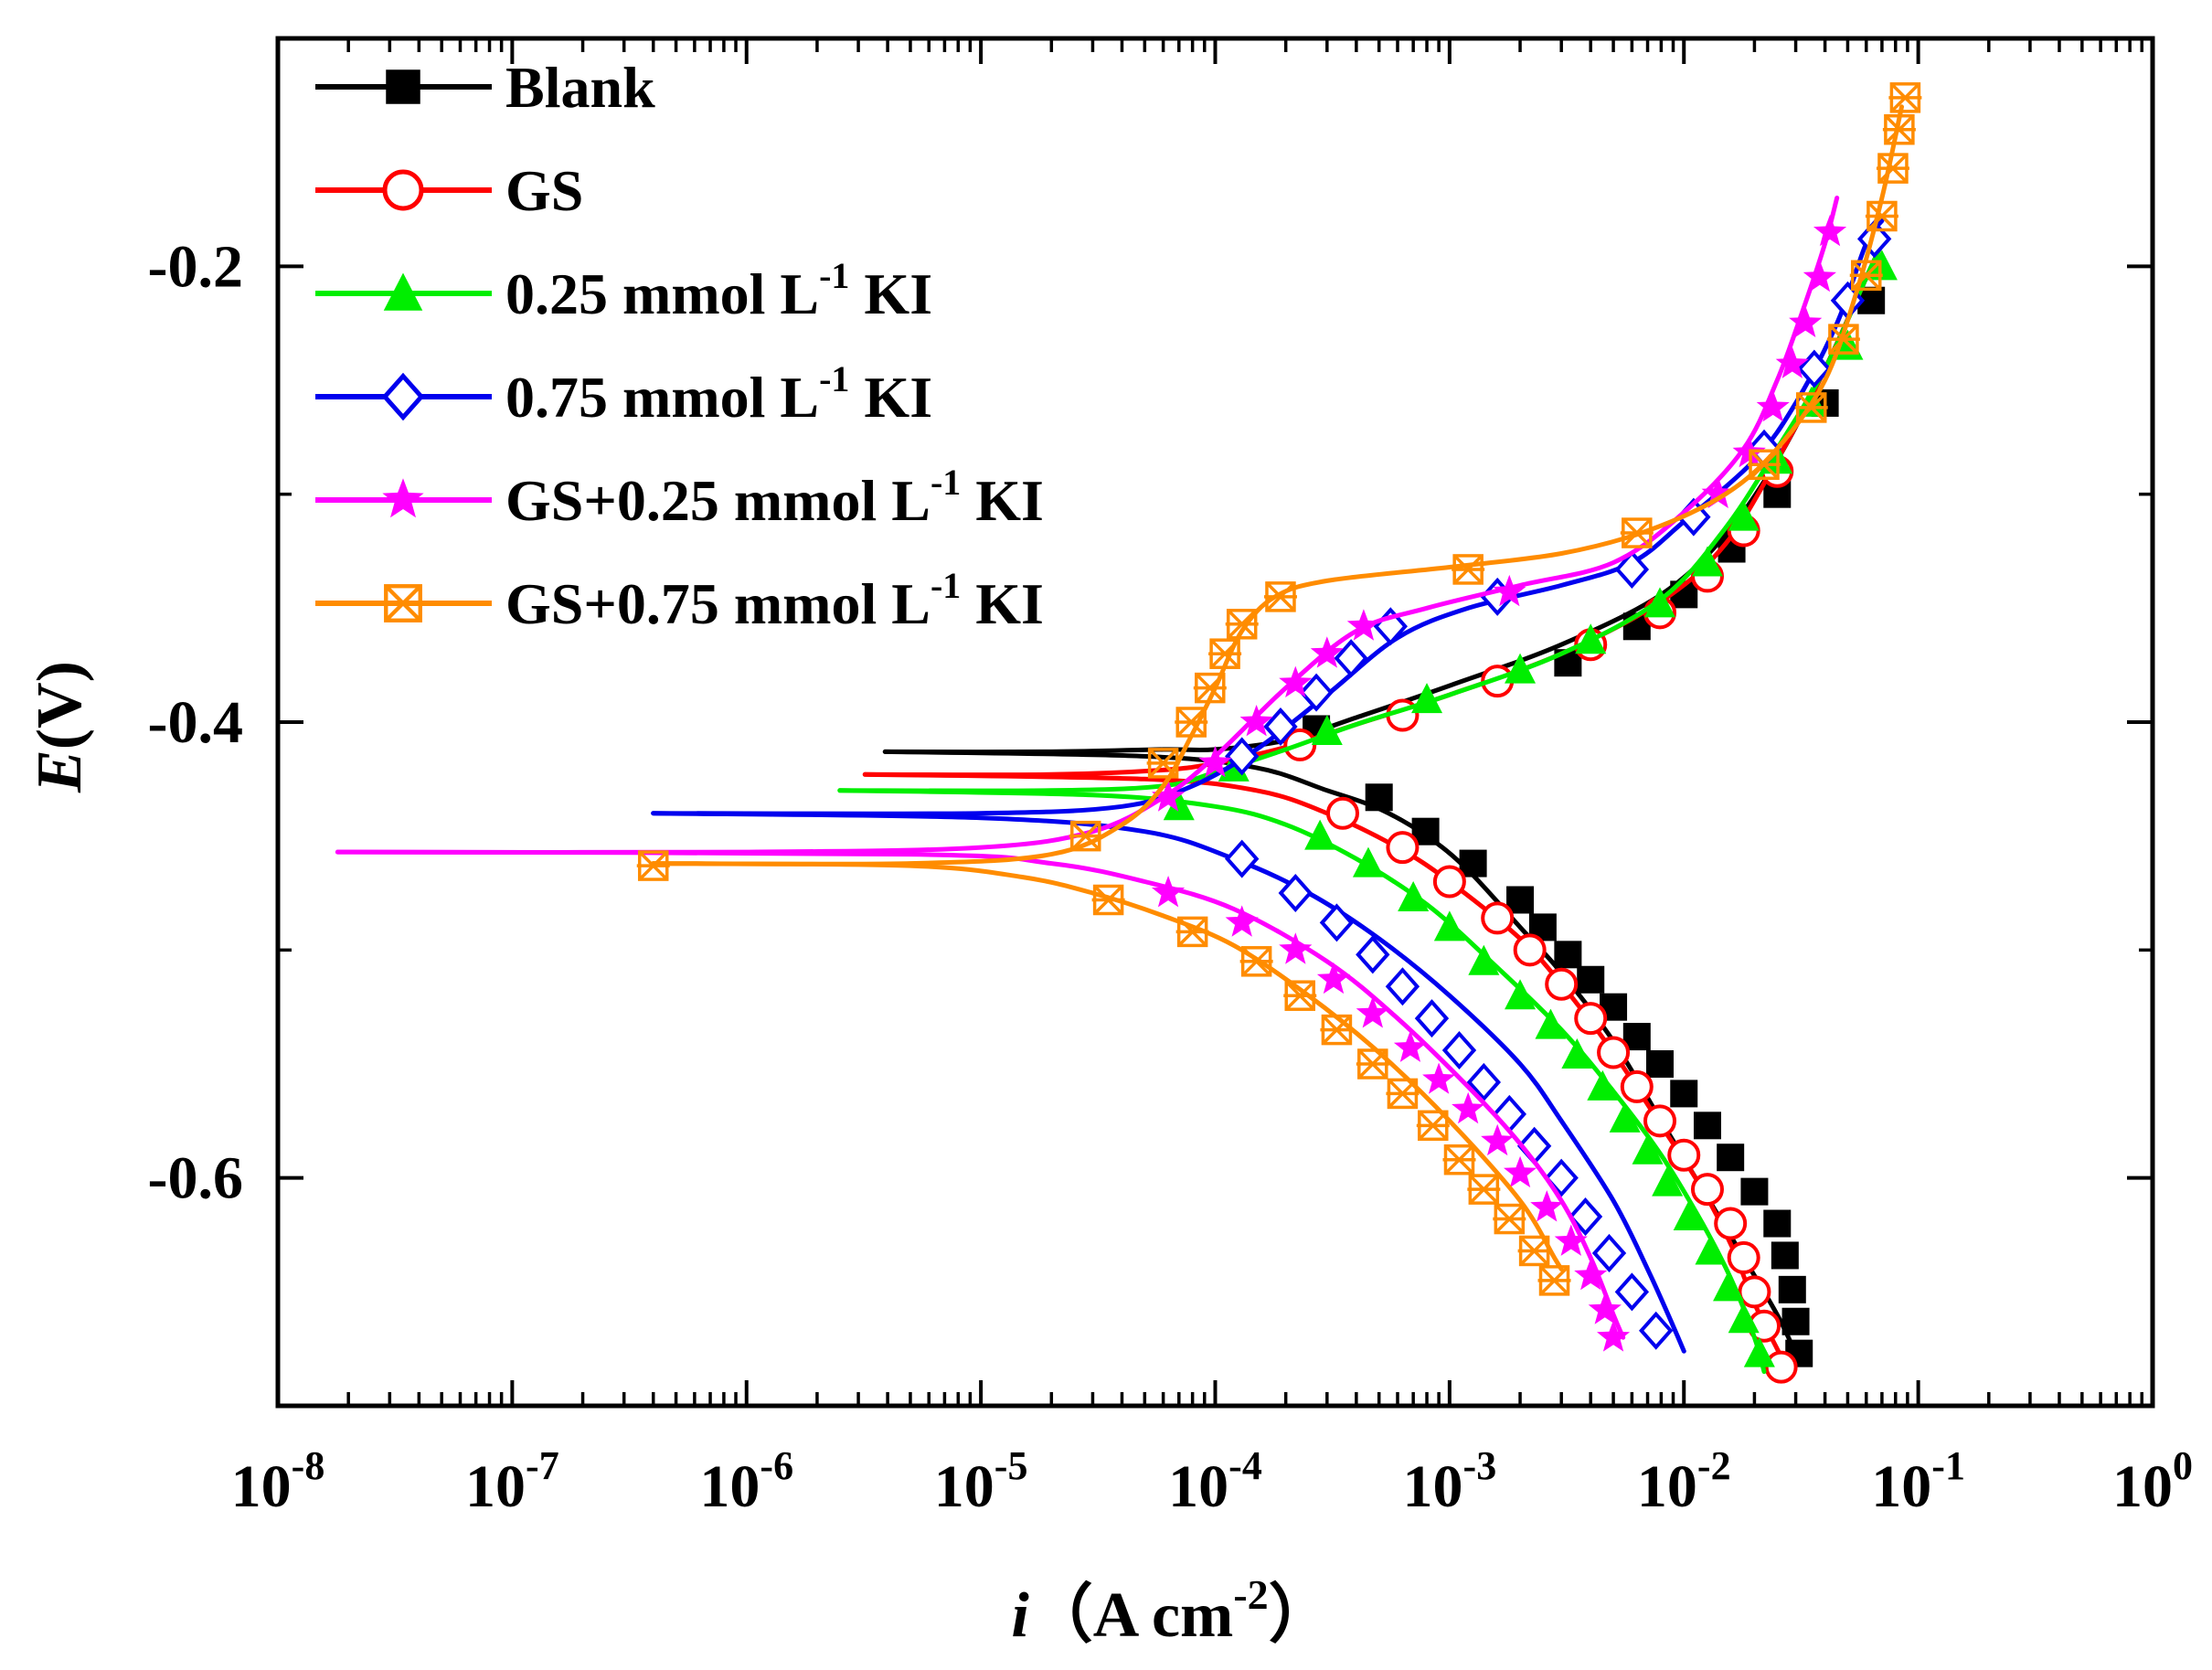  I want to click on x-tick-label: 10⁰, so click(2152, 1481).